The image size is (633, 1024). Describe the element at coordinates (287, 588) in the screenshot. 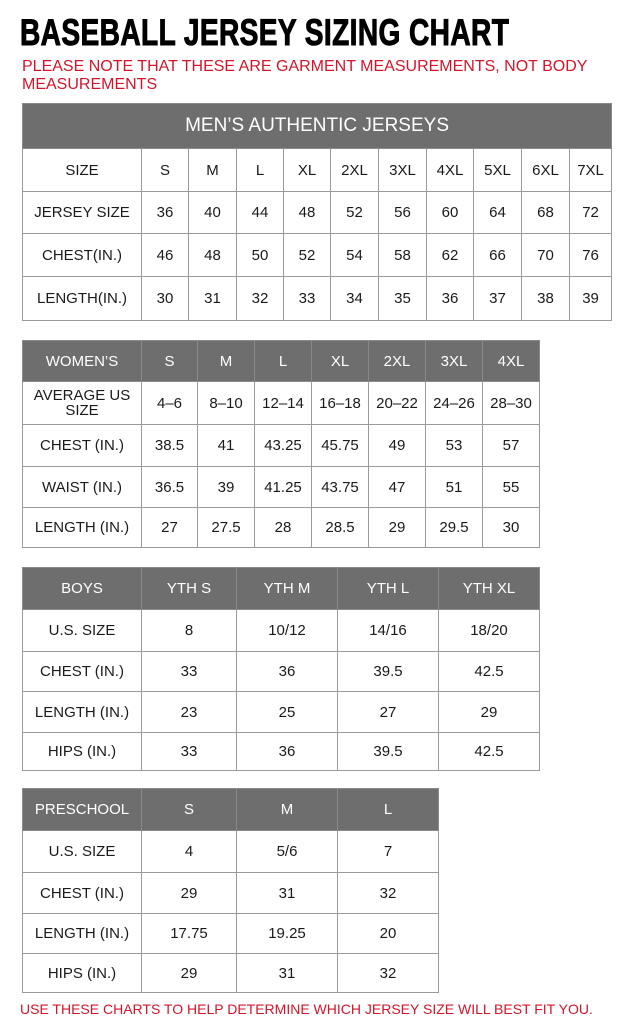

I see `size-header-cell: YTH M` at that location.